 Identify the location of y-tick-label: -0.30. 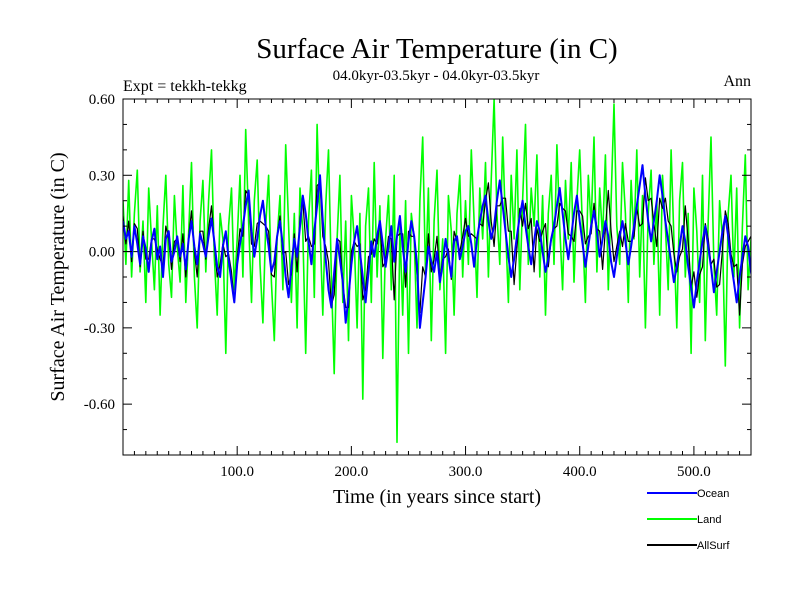
(99, 329).